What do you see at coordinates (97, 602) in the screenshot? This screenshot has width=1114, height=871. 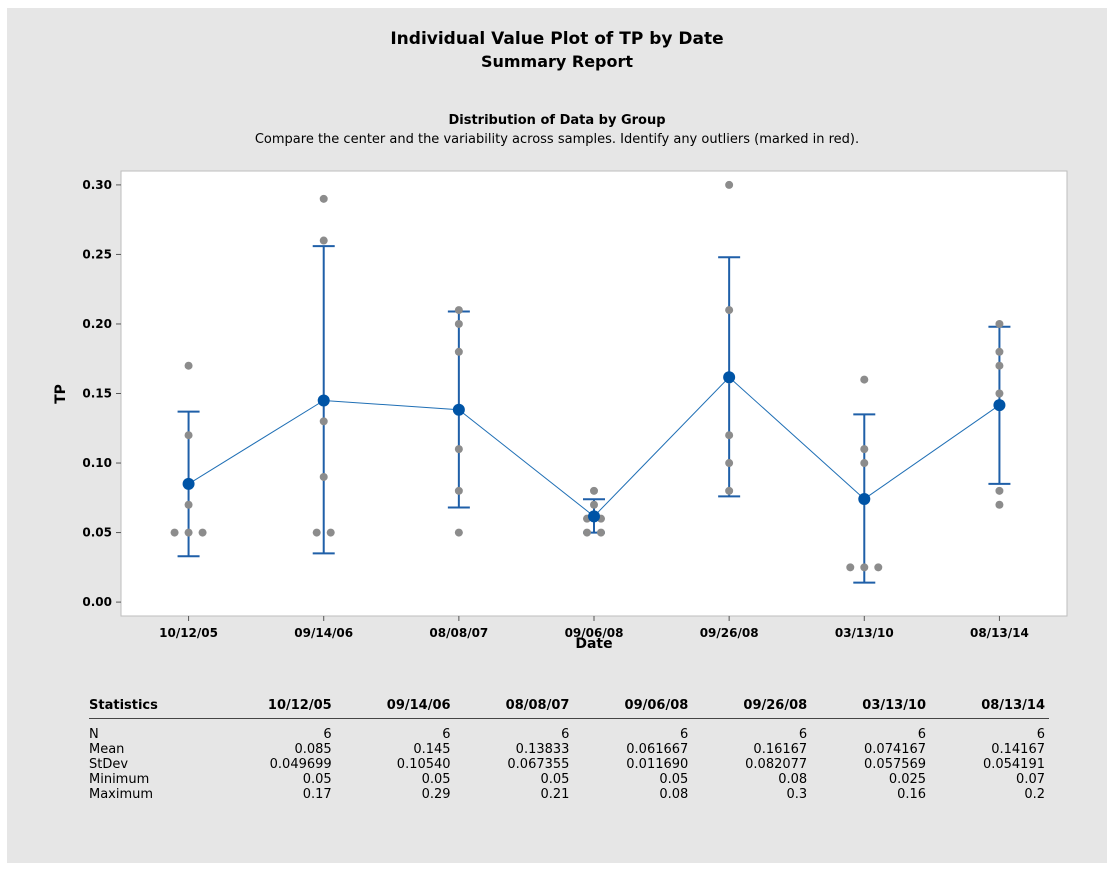 I see `y-tick-label: 0.00` at bounding box center [97, 602].